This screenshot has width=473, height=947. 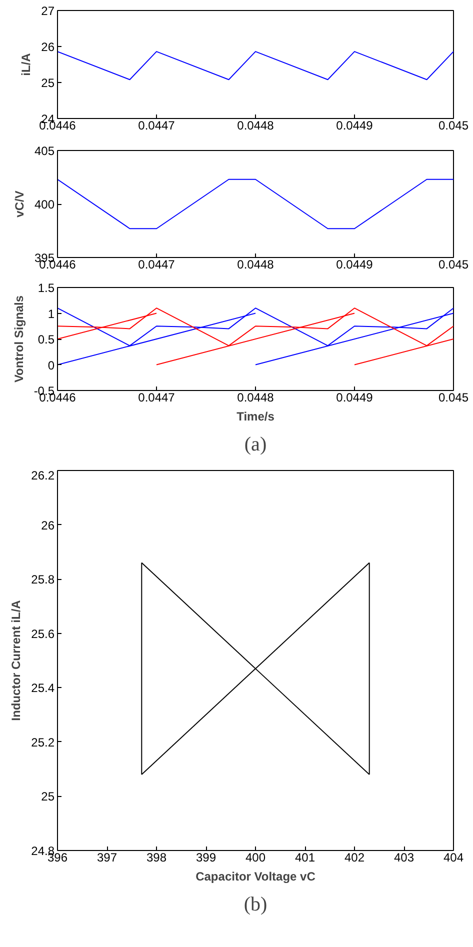 I want to click on y-tick-label: 1.5, so click(x=46, y=288).